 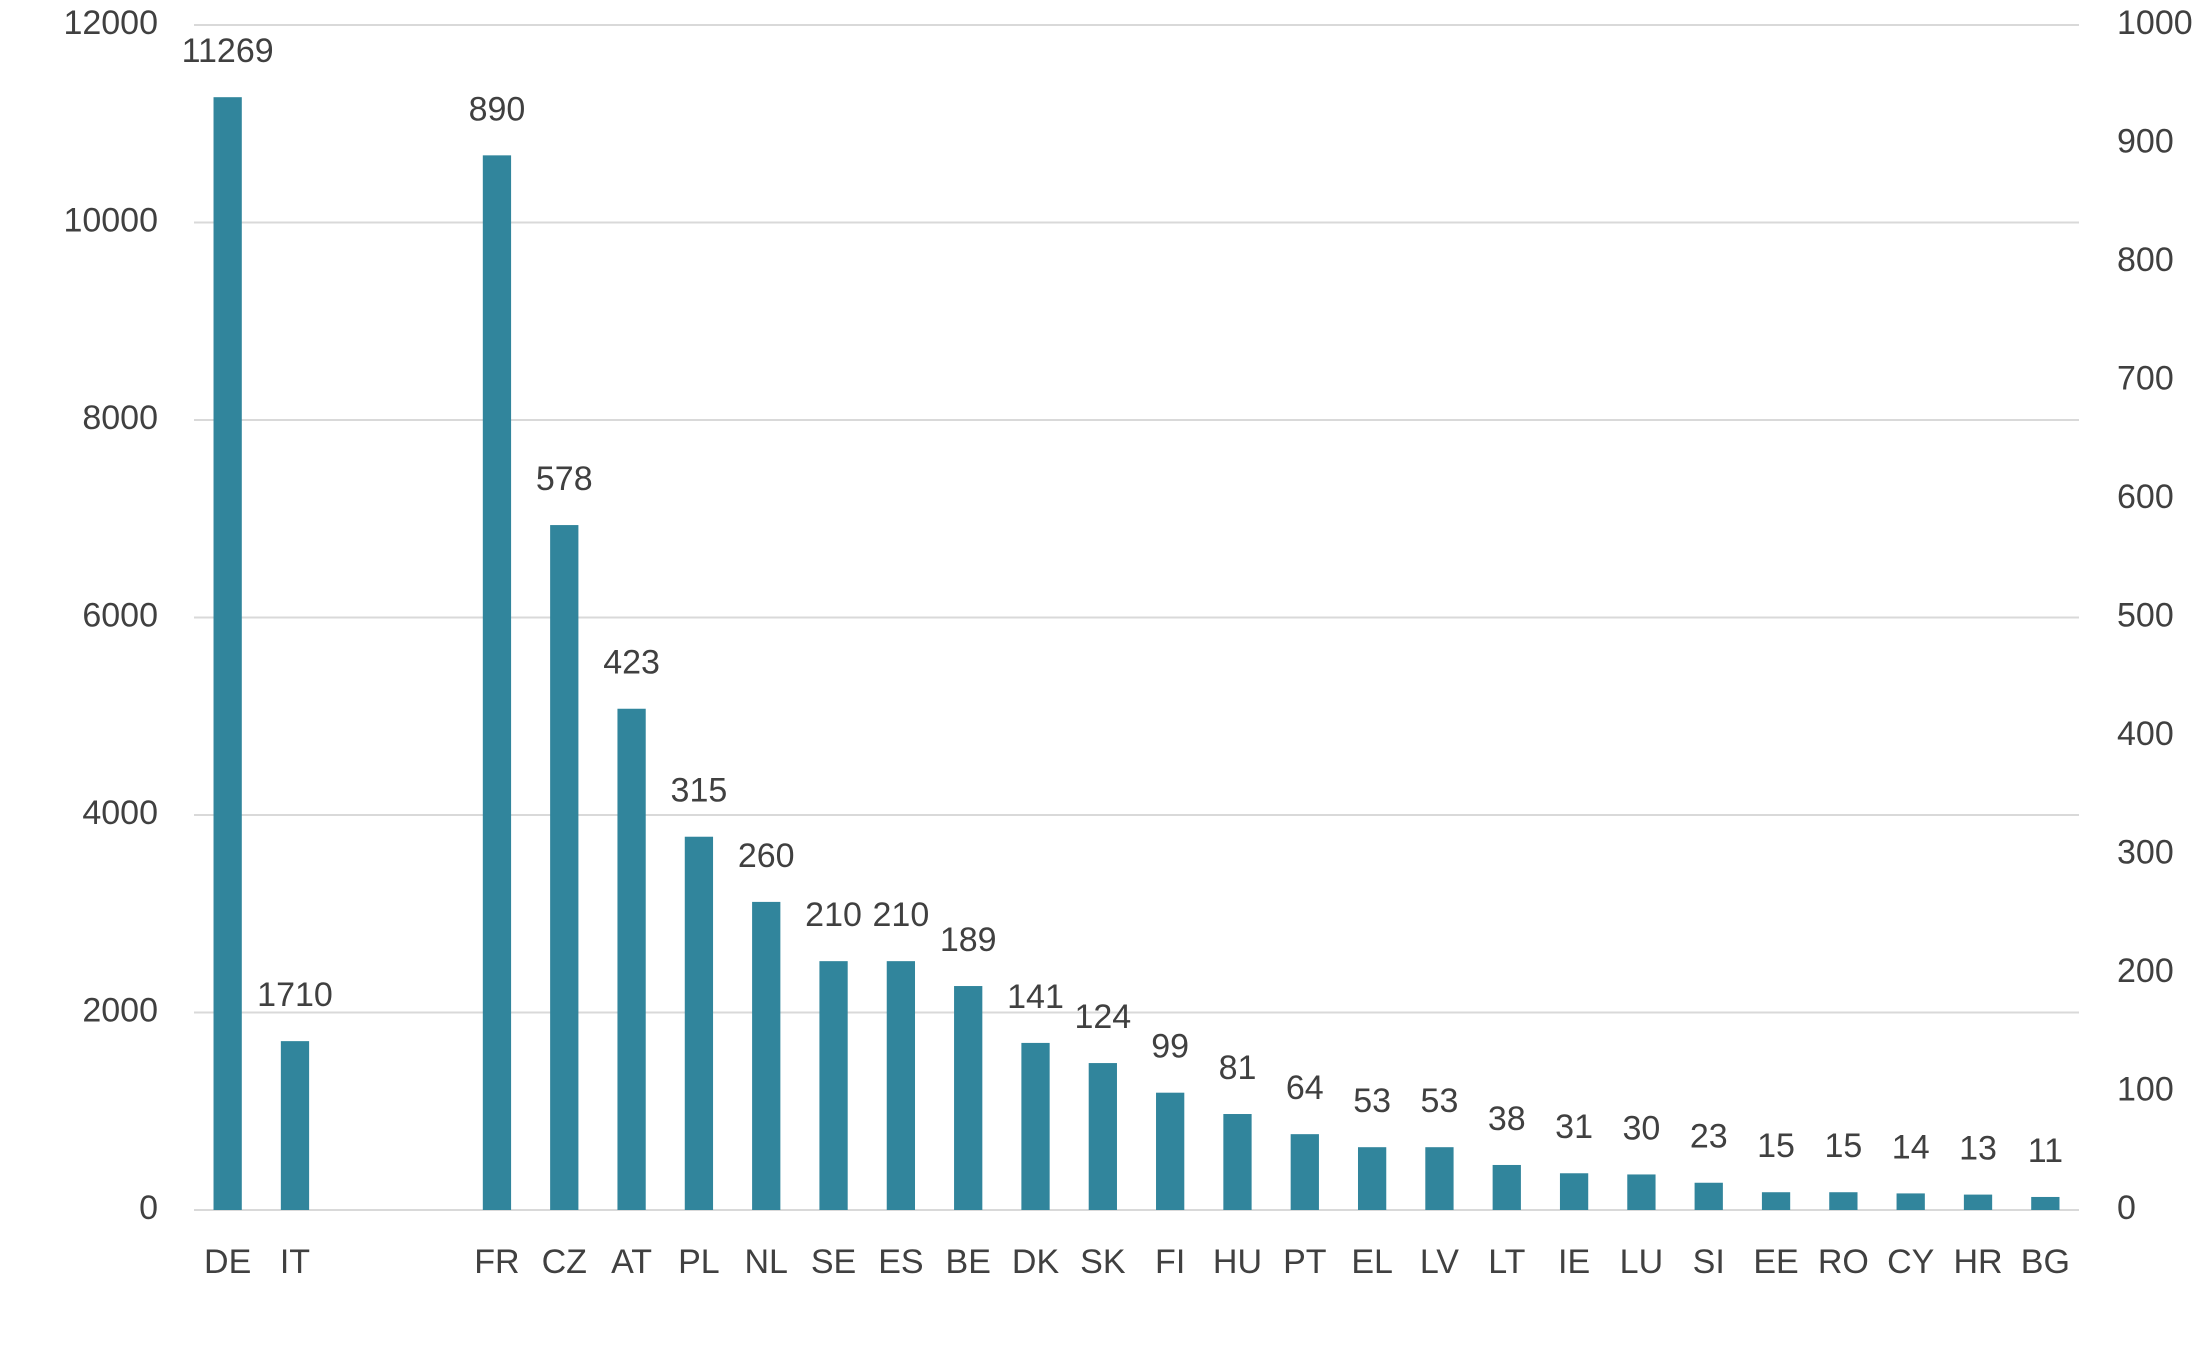 I want to click on data-label: 11269, so click(x=228, y=51).